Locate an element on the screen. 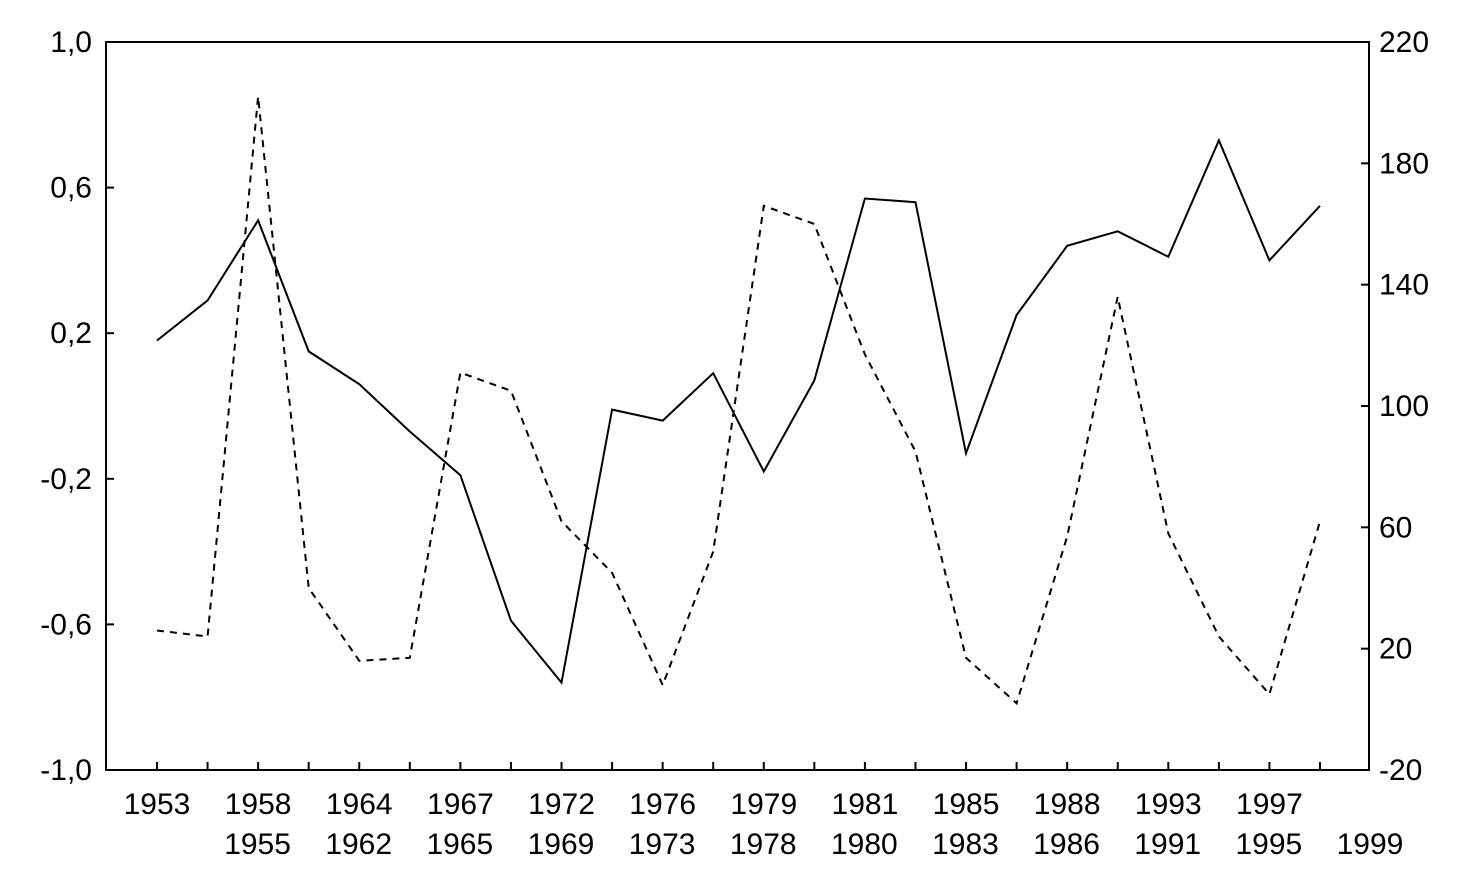 This screenshot has height=888, width=1472. x-tick-label: 1985 is located at coordinates (966, 804).